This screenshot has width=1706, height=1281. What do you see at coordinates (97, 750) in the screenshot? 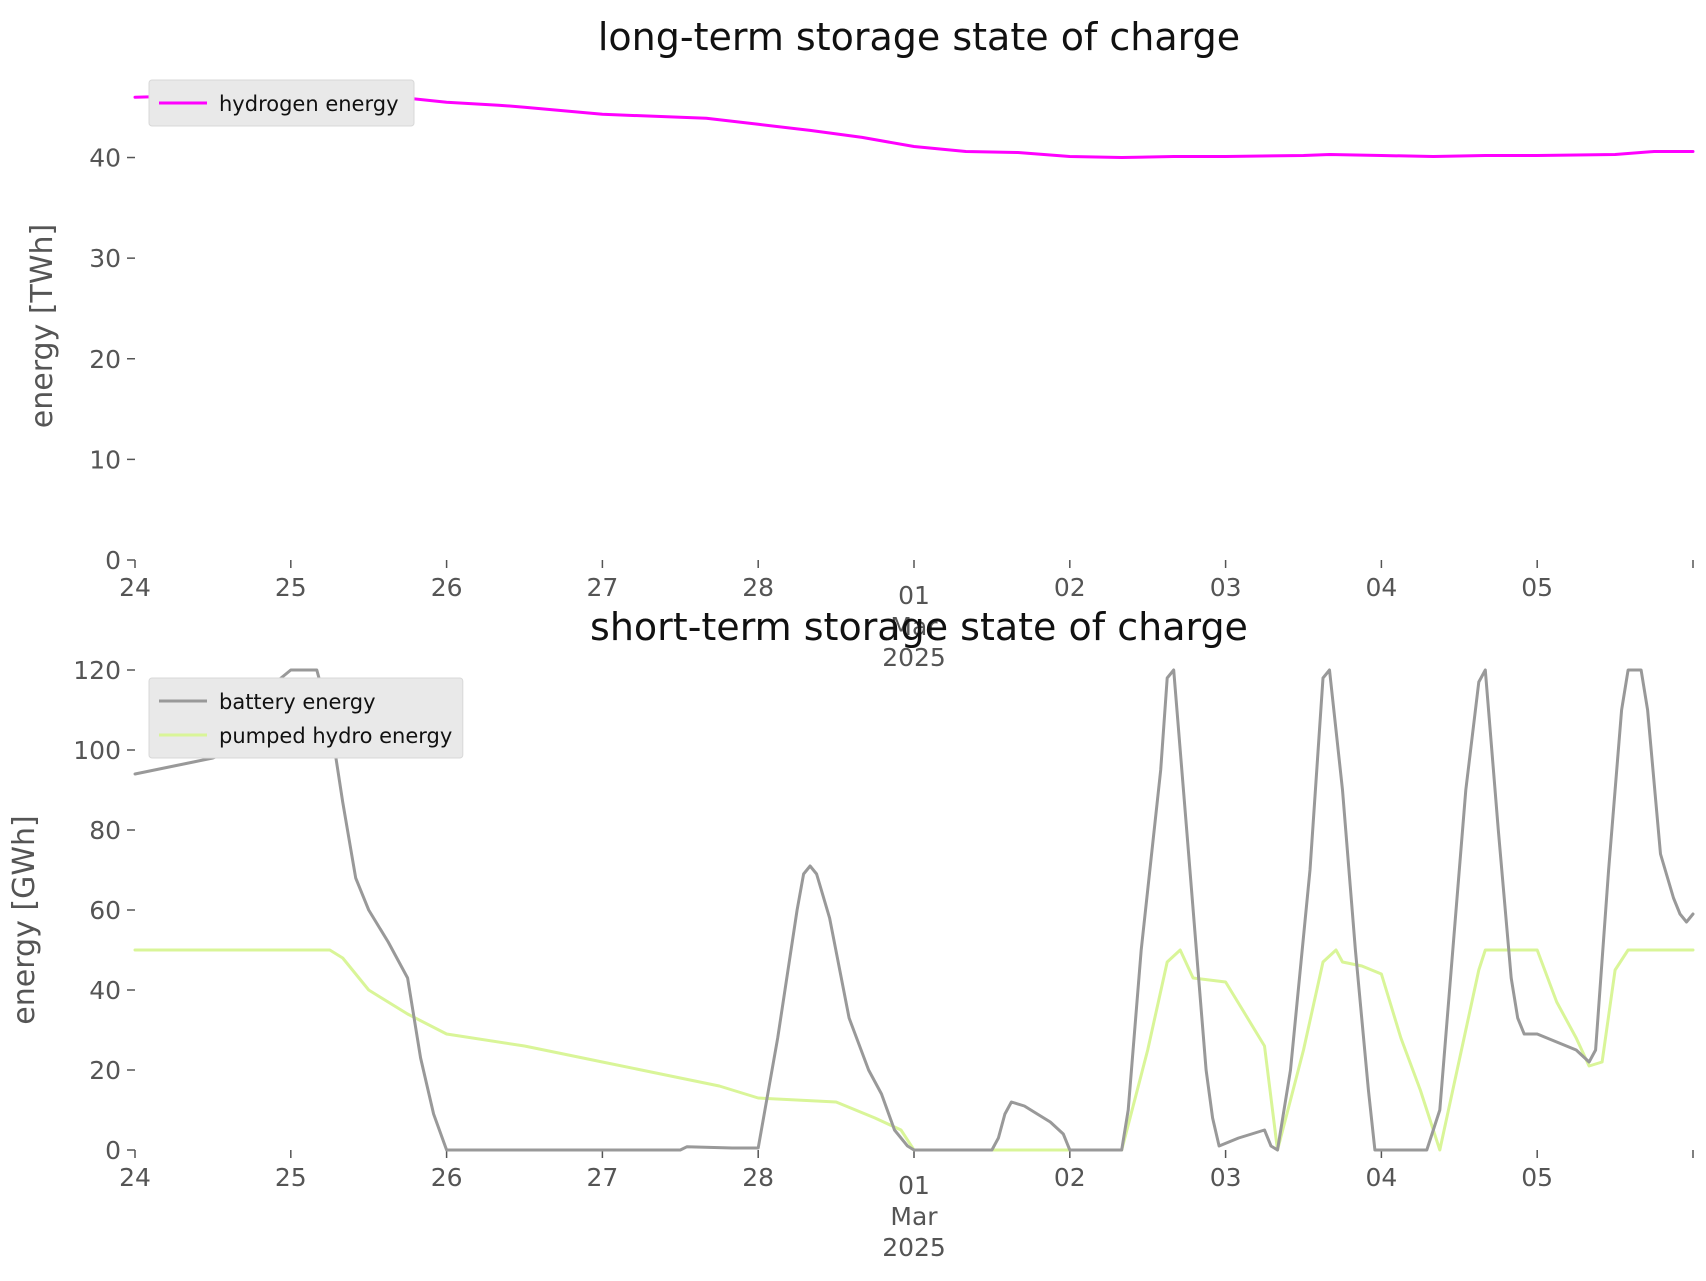
I see `y-tick-label: 100` at bounding box center [97, 750].